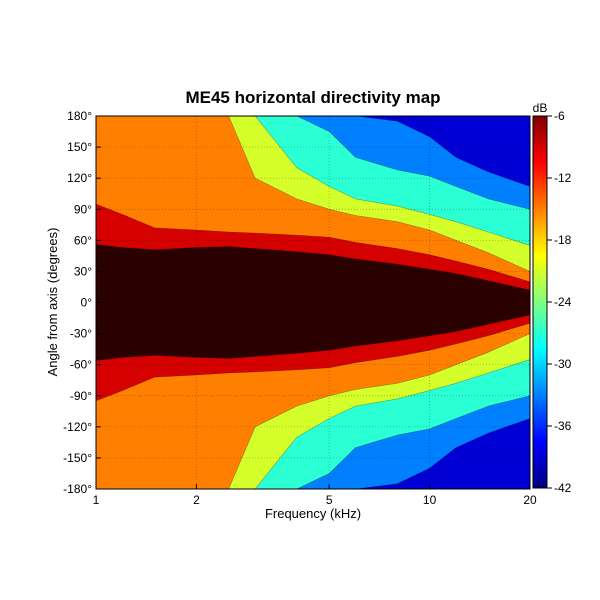  What do you see at coordinates (87, 303) in the screenshot?
I see `y-tick-label: 0°` at bounding box center [87, 303].